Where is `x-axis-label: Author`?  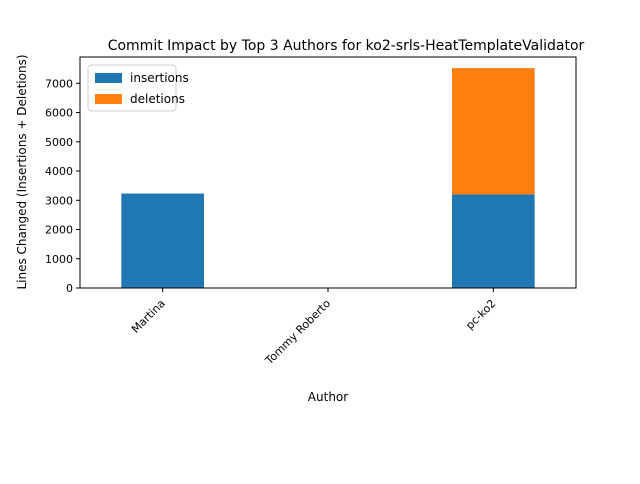 x-axis-label: Author is located at coordinates (328, 397).